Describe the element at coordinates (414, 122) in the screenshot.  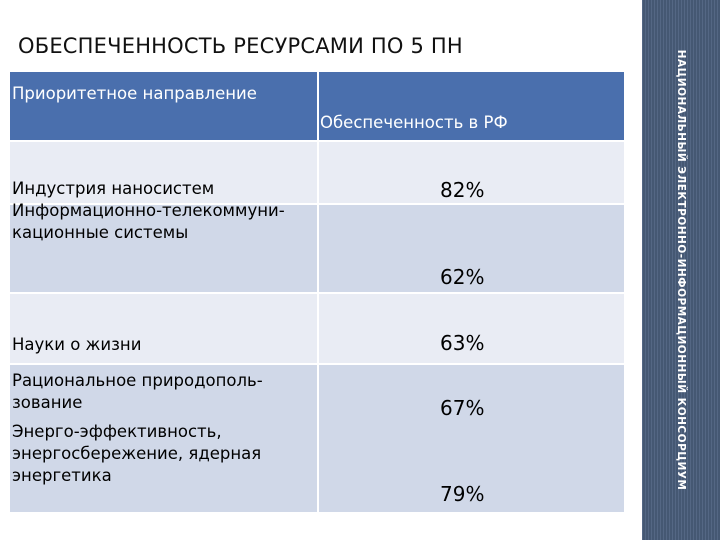
I see `column-header-provision: Обеспеченность в РФ` at that location.